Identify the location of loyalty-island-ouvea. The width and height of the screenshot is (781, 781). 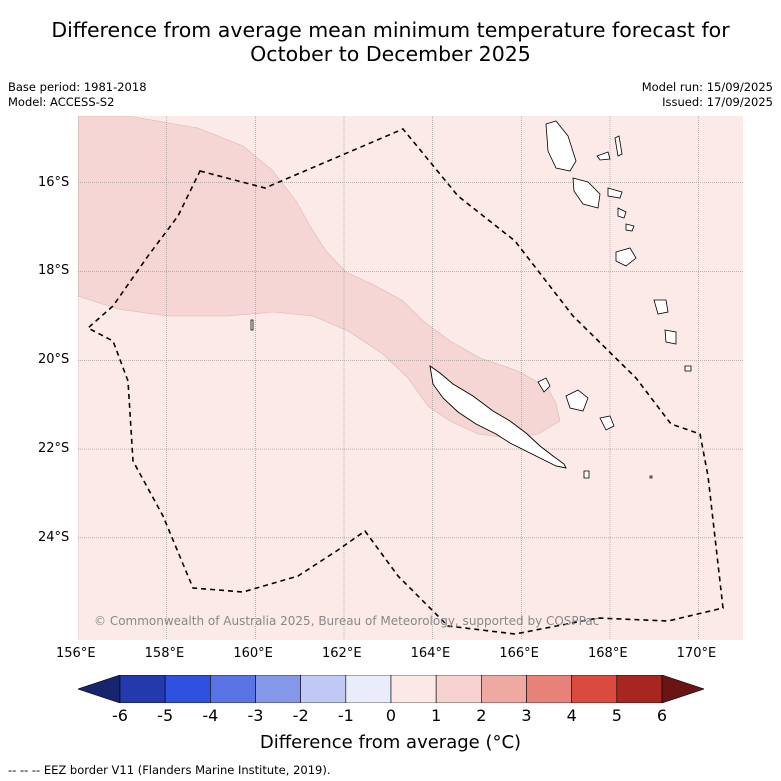
(544, 385).